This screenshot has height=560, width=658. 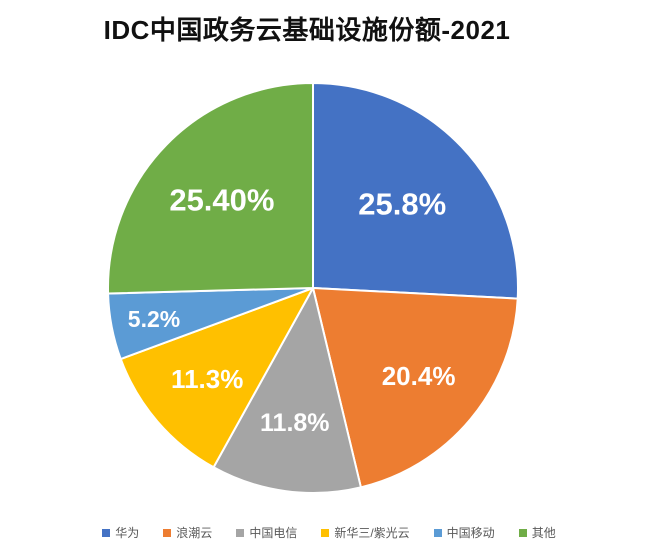 I want to click on chart-title: IDC中国政务云基础设施份额-2021, so click(x=307, y=30).